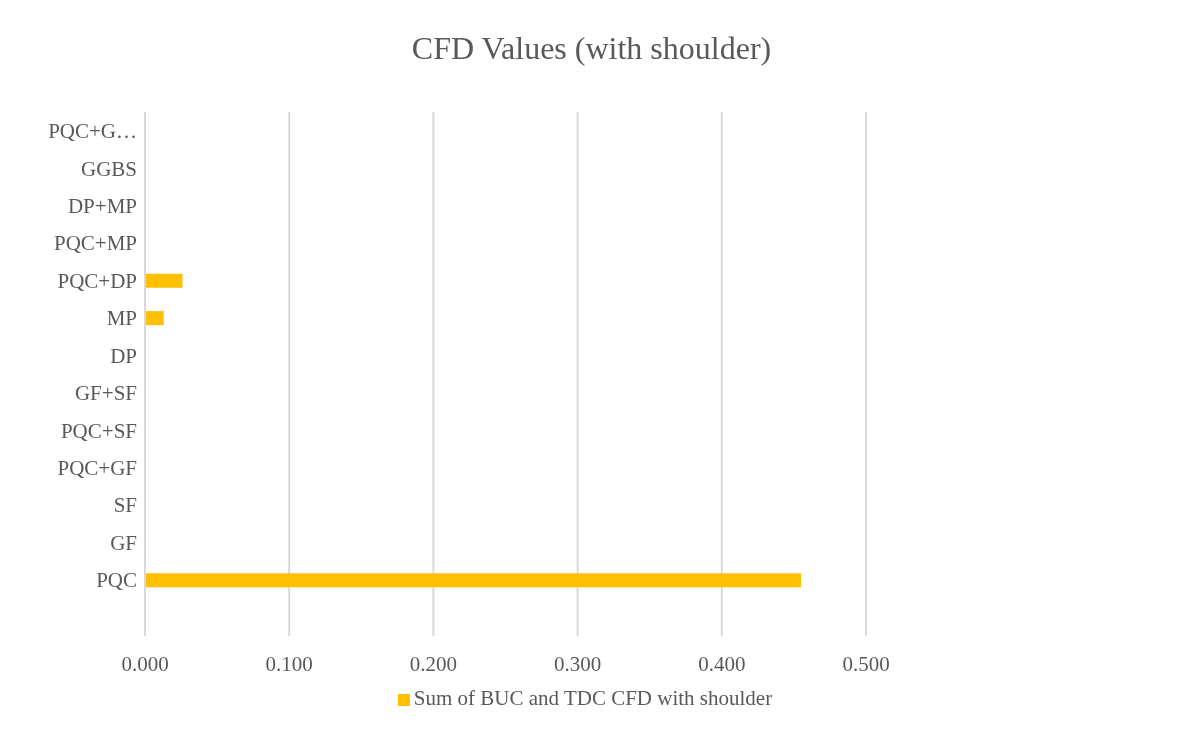  Describe the element at coordinates (433, 663) in the screenshot. I see `x-tick-label: 0.200` at that location.